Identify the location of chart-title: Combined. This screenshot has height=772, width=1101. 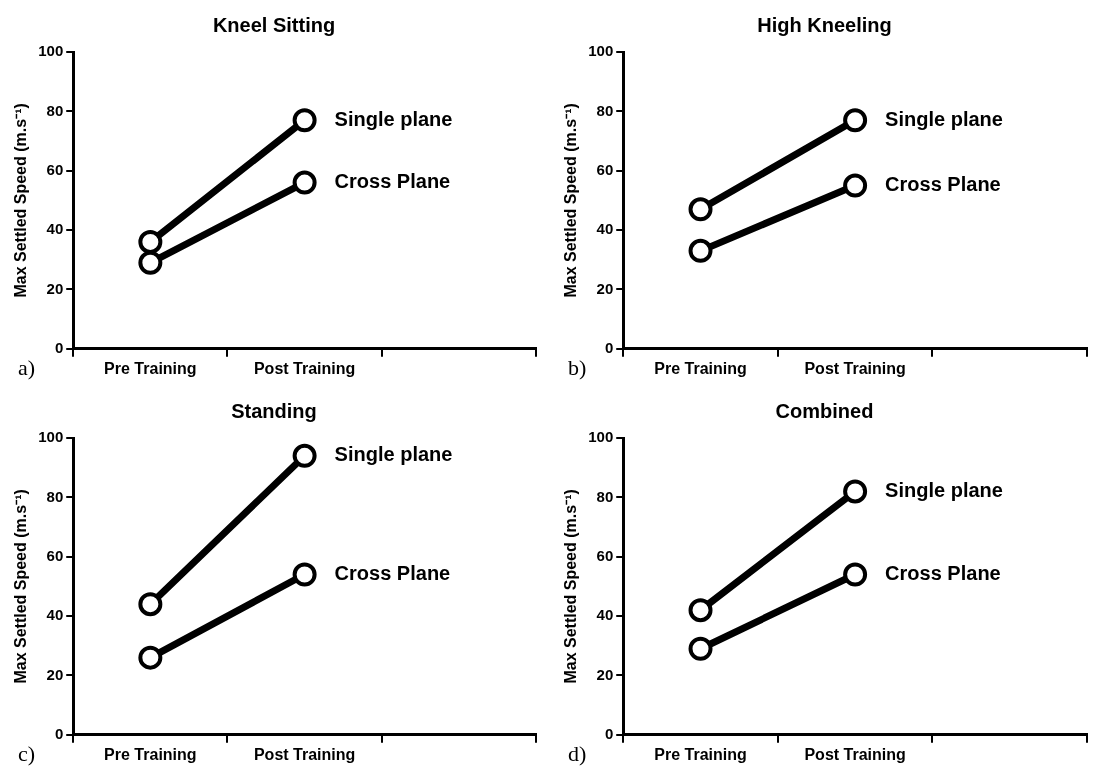
(824, 410).